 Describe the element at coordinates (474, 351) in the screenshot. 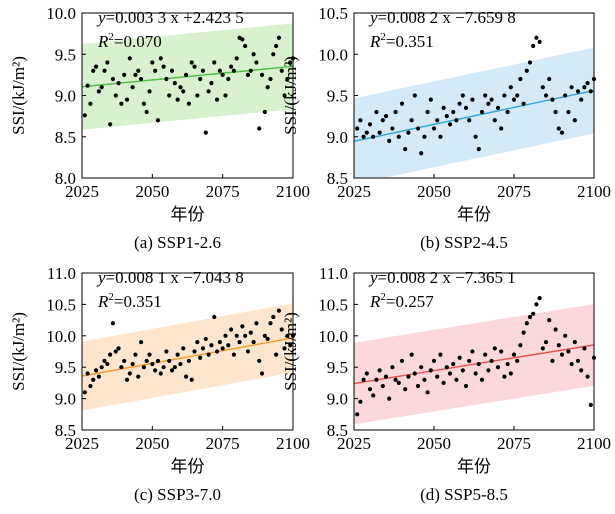

I see `plot-frame` at that location.